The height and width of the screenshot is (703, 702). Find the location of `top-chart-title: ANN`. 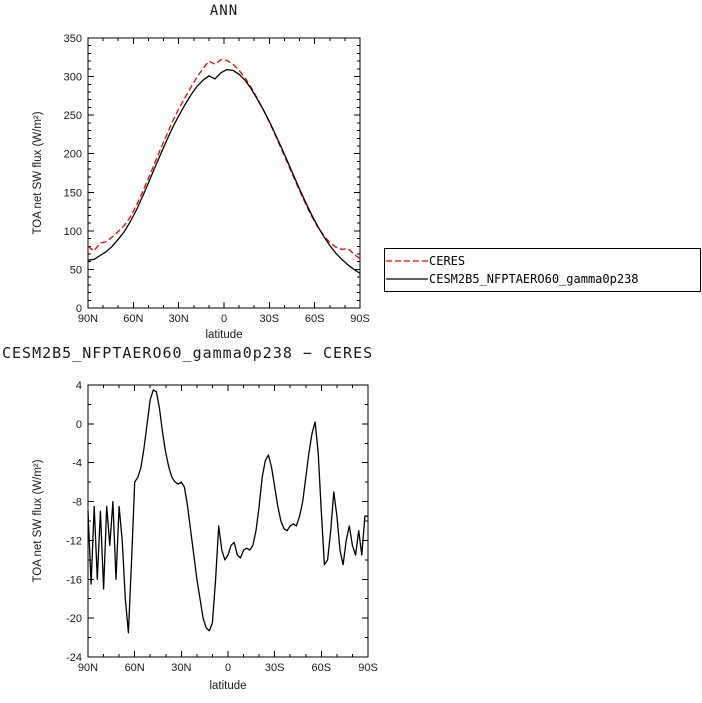

top-chart-title: ANN is located at coordinates (224, 11).